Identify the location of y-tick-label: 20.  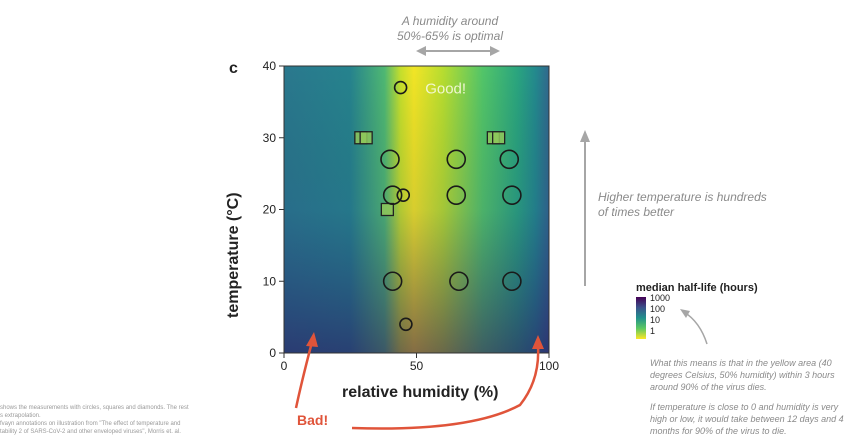
(270, 210).